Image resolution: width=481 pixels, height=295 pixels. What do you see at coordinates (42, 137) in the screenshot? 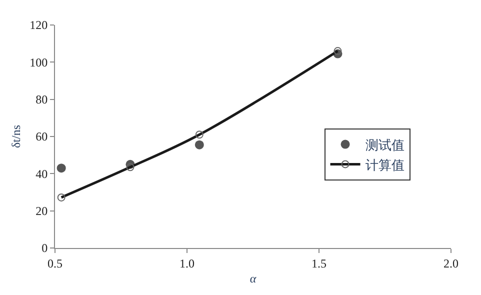
I see `y-tick-label: 60` at bounding box center [42, 137].